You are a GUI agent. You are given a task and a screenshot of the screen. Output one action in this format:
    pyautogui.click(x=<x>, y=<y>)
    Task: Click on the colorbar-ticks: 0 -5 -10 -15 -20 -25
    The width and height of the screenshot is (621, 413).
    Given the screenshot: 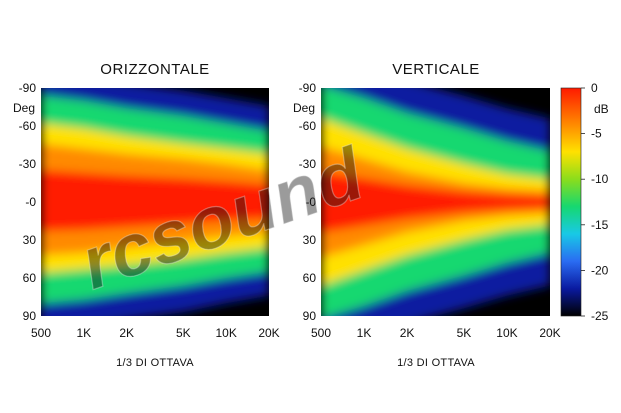 What is the action you would take?
    pyautogui.click(x=595, y=202)
    